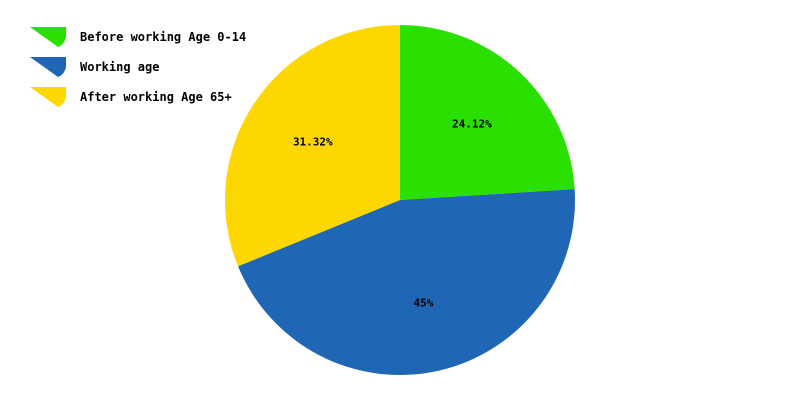 The image size is (800, 400). I want to click on slice-data-label-1: 45%, so click(424, 302).